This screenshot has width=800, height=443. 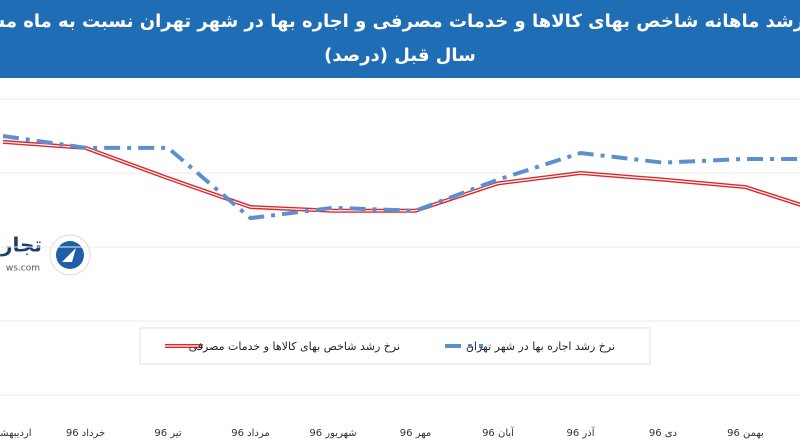 I want to click on x-tick-label: خرداد 96, so click(x=85, y=433).